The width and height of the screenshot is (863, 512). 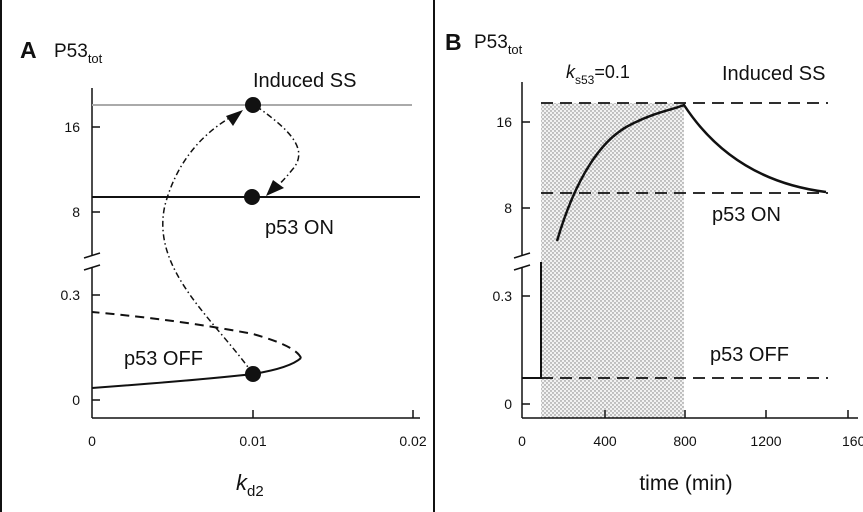 What do you see at coordinates (277, 149) in the screenshot?
I see `relaxation-trajectory` at bounding box center [277, 149].